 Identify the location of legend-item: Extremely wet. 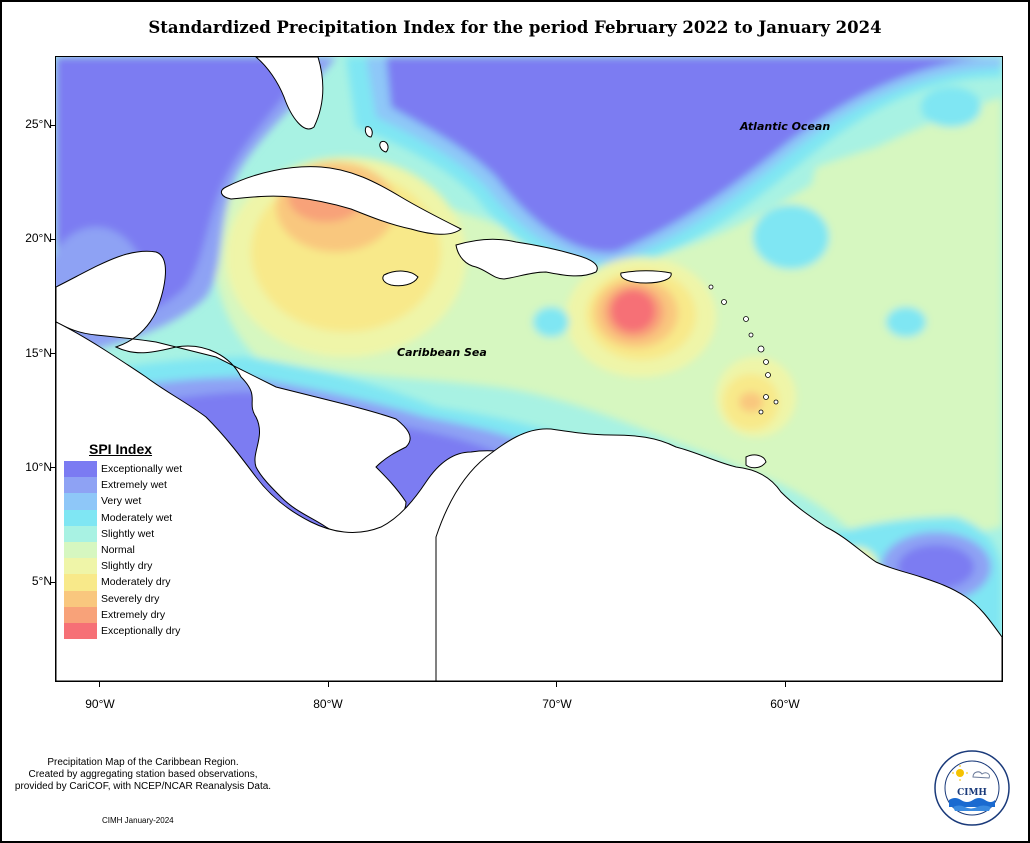
(154, 485).